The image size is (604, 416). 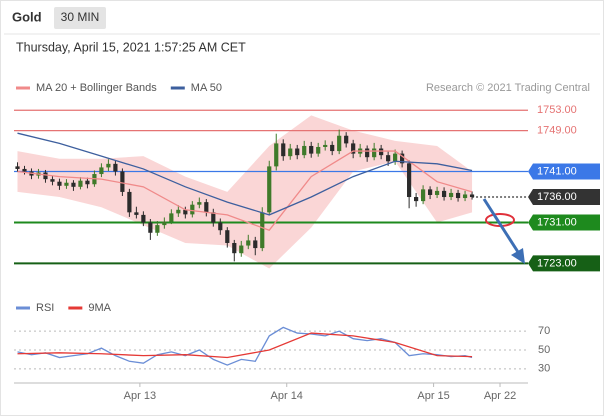 I want to click on x-tick-label: Apr 14, so click(x=287, y=396).